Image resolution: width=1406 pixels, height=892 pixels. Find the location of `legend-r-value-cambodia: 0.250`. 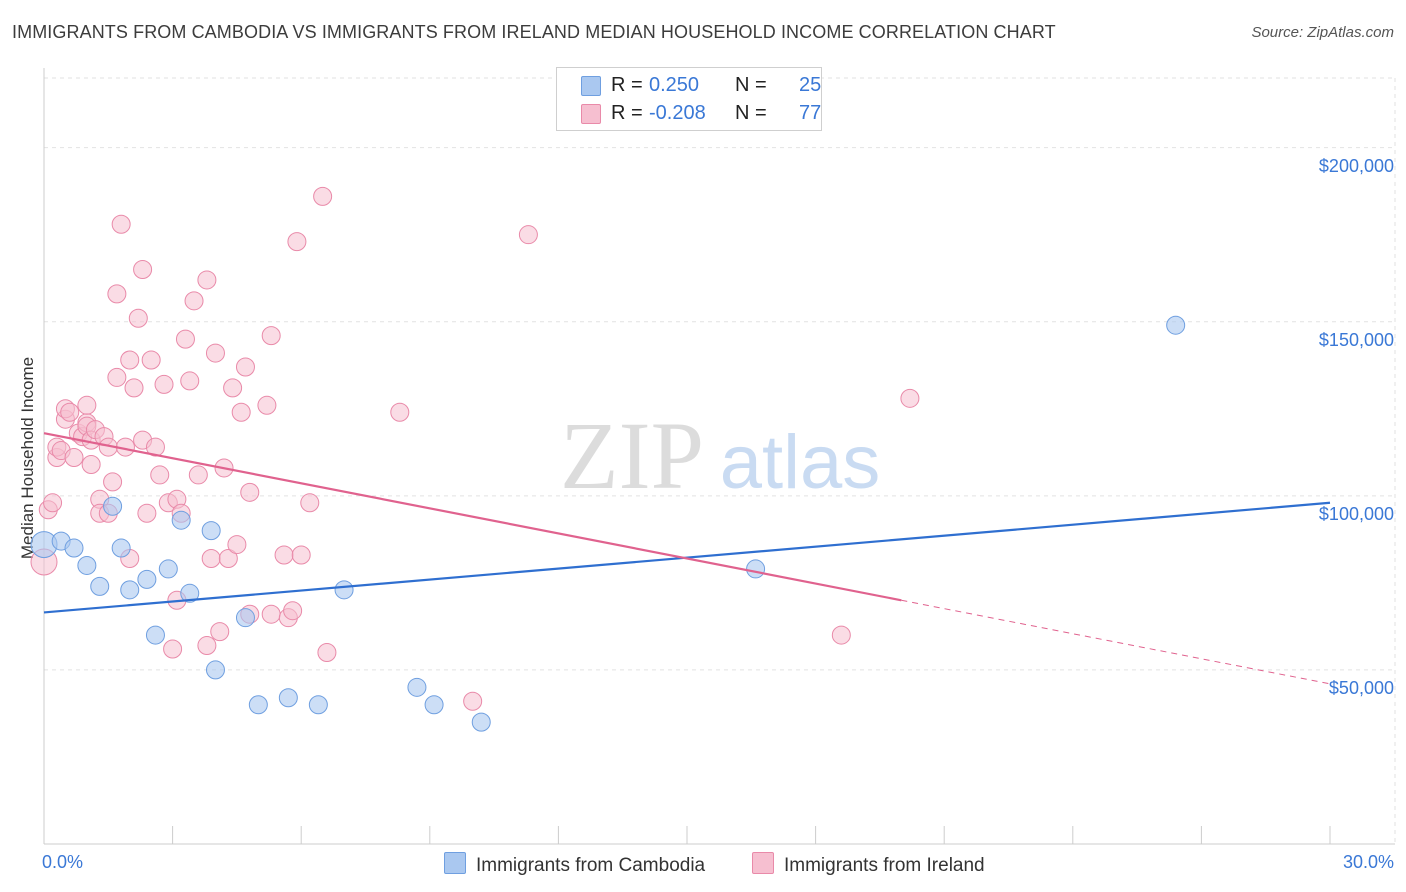

legend-r-value-cambodia: 0.250 is located at coordinates (674, 85).